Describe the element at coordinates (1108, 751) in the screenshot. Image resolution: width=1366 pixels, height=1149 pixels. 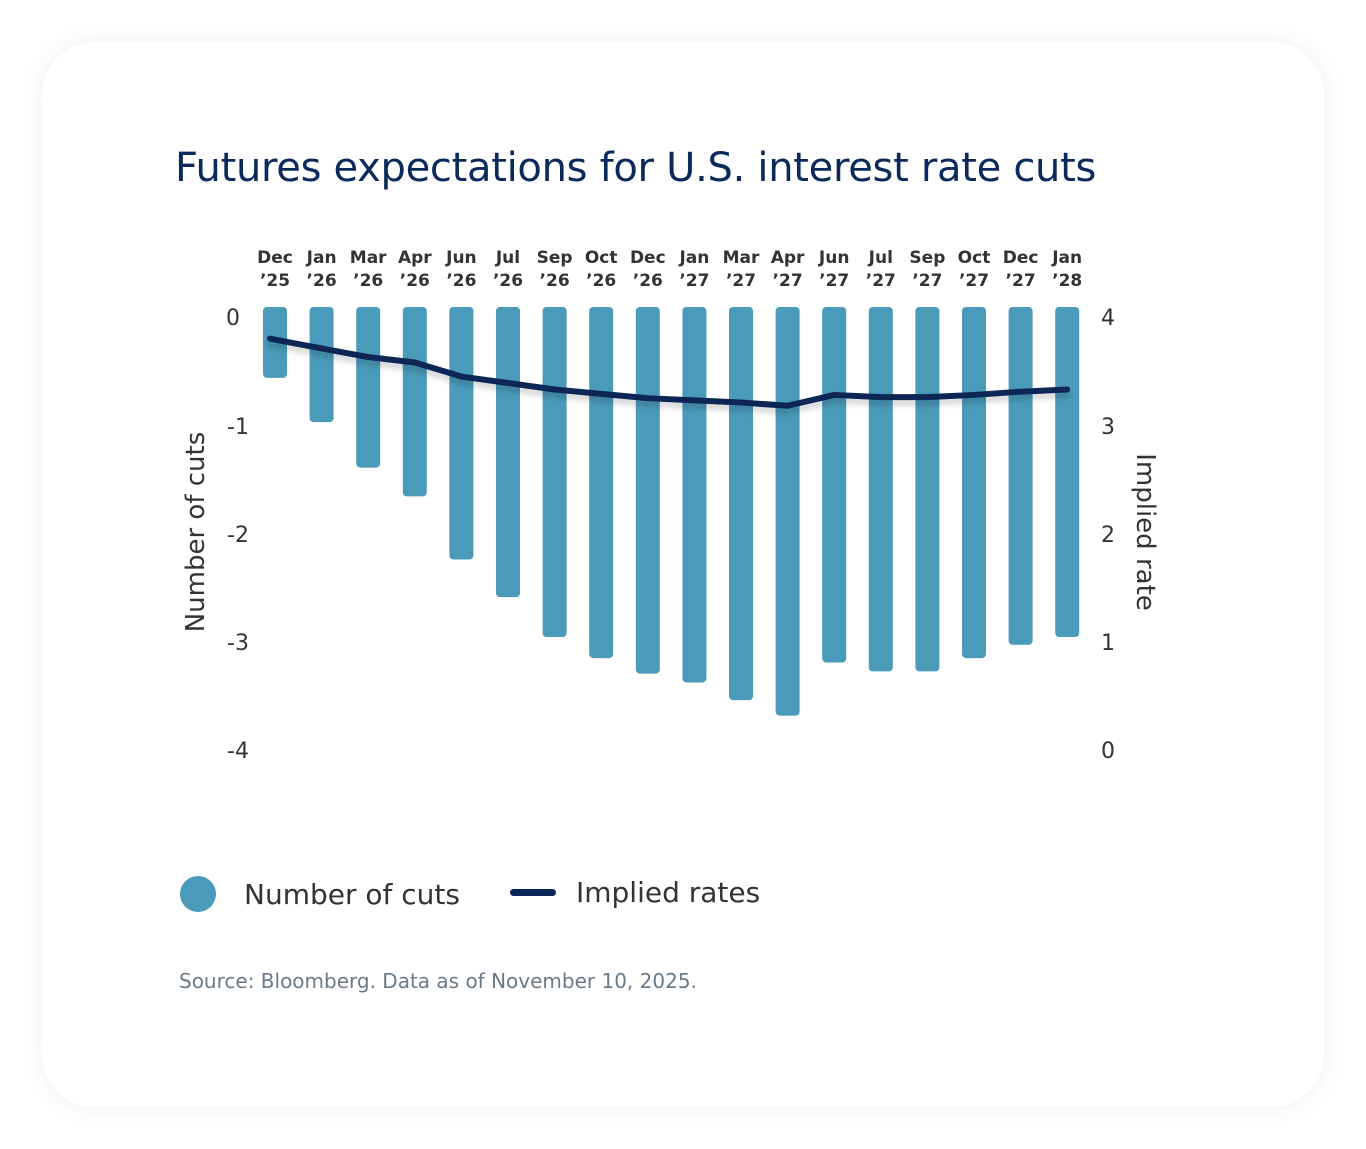
I see `y-right-tick: 0` at that location.